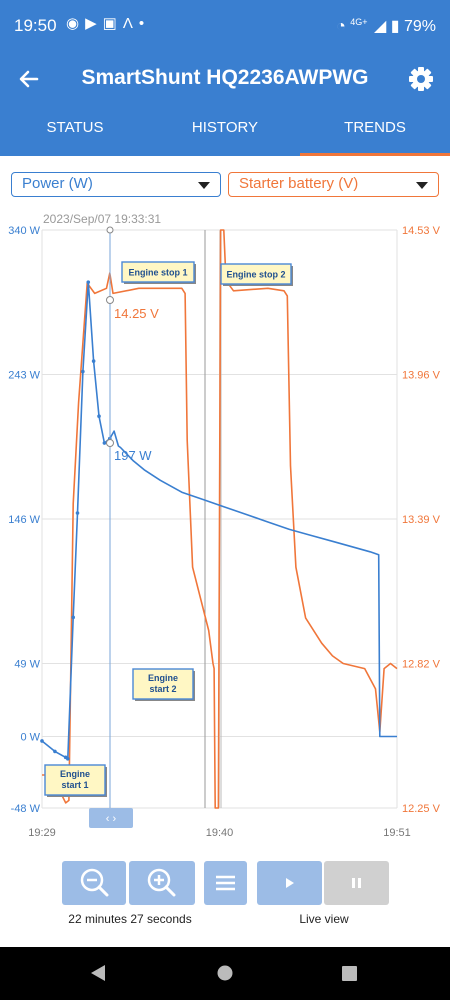  I want to click on zoom-out-button, so click(94, 883).